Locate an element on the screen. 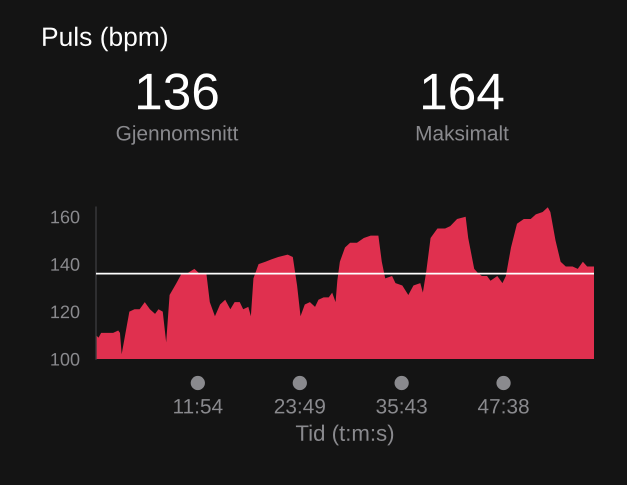  x-tick-label: 47:38 is located at coordinates (503, 406).